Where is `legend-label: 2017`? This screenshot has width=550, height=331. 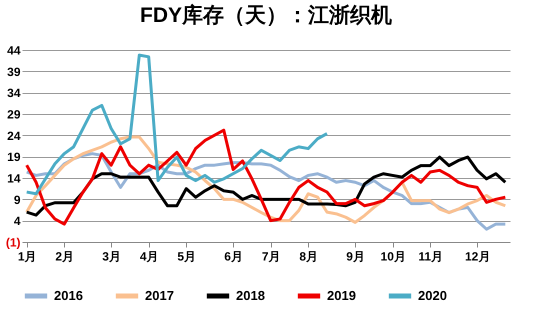
legend-label: 2017 is located at coordinates (159, 295).